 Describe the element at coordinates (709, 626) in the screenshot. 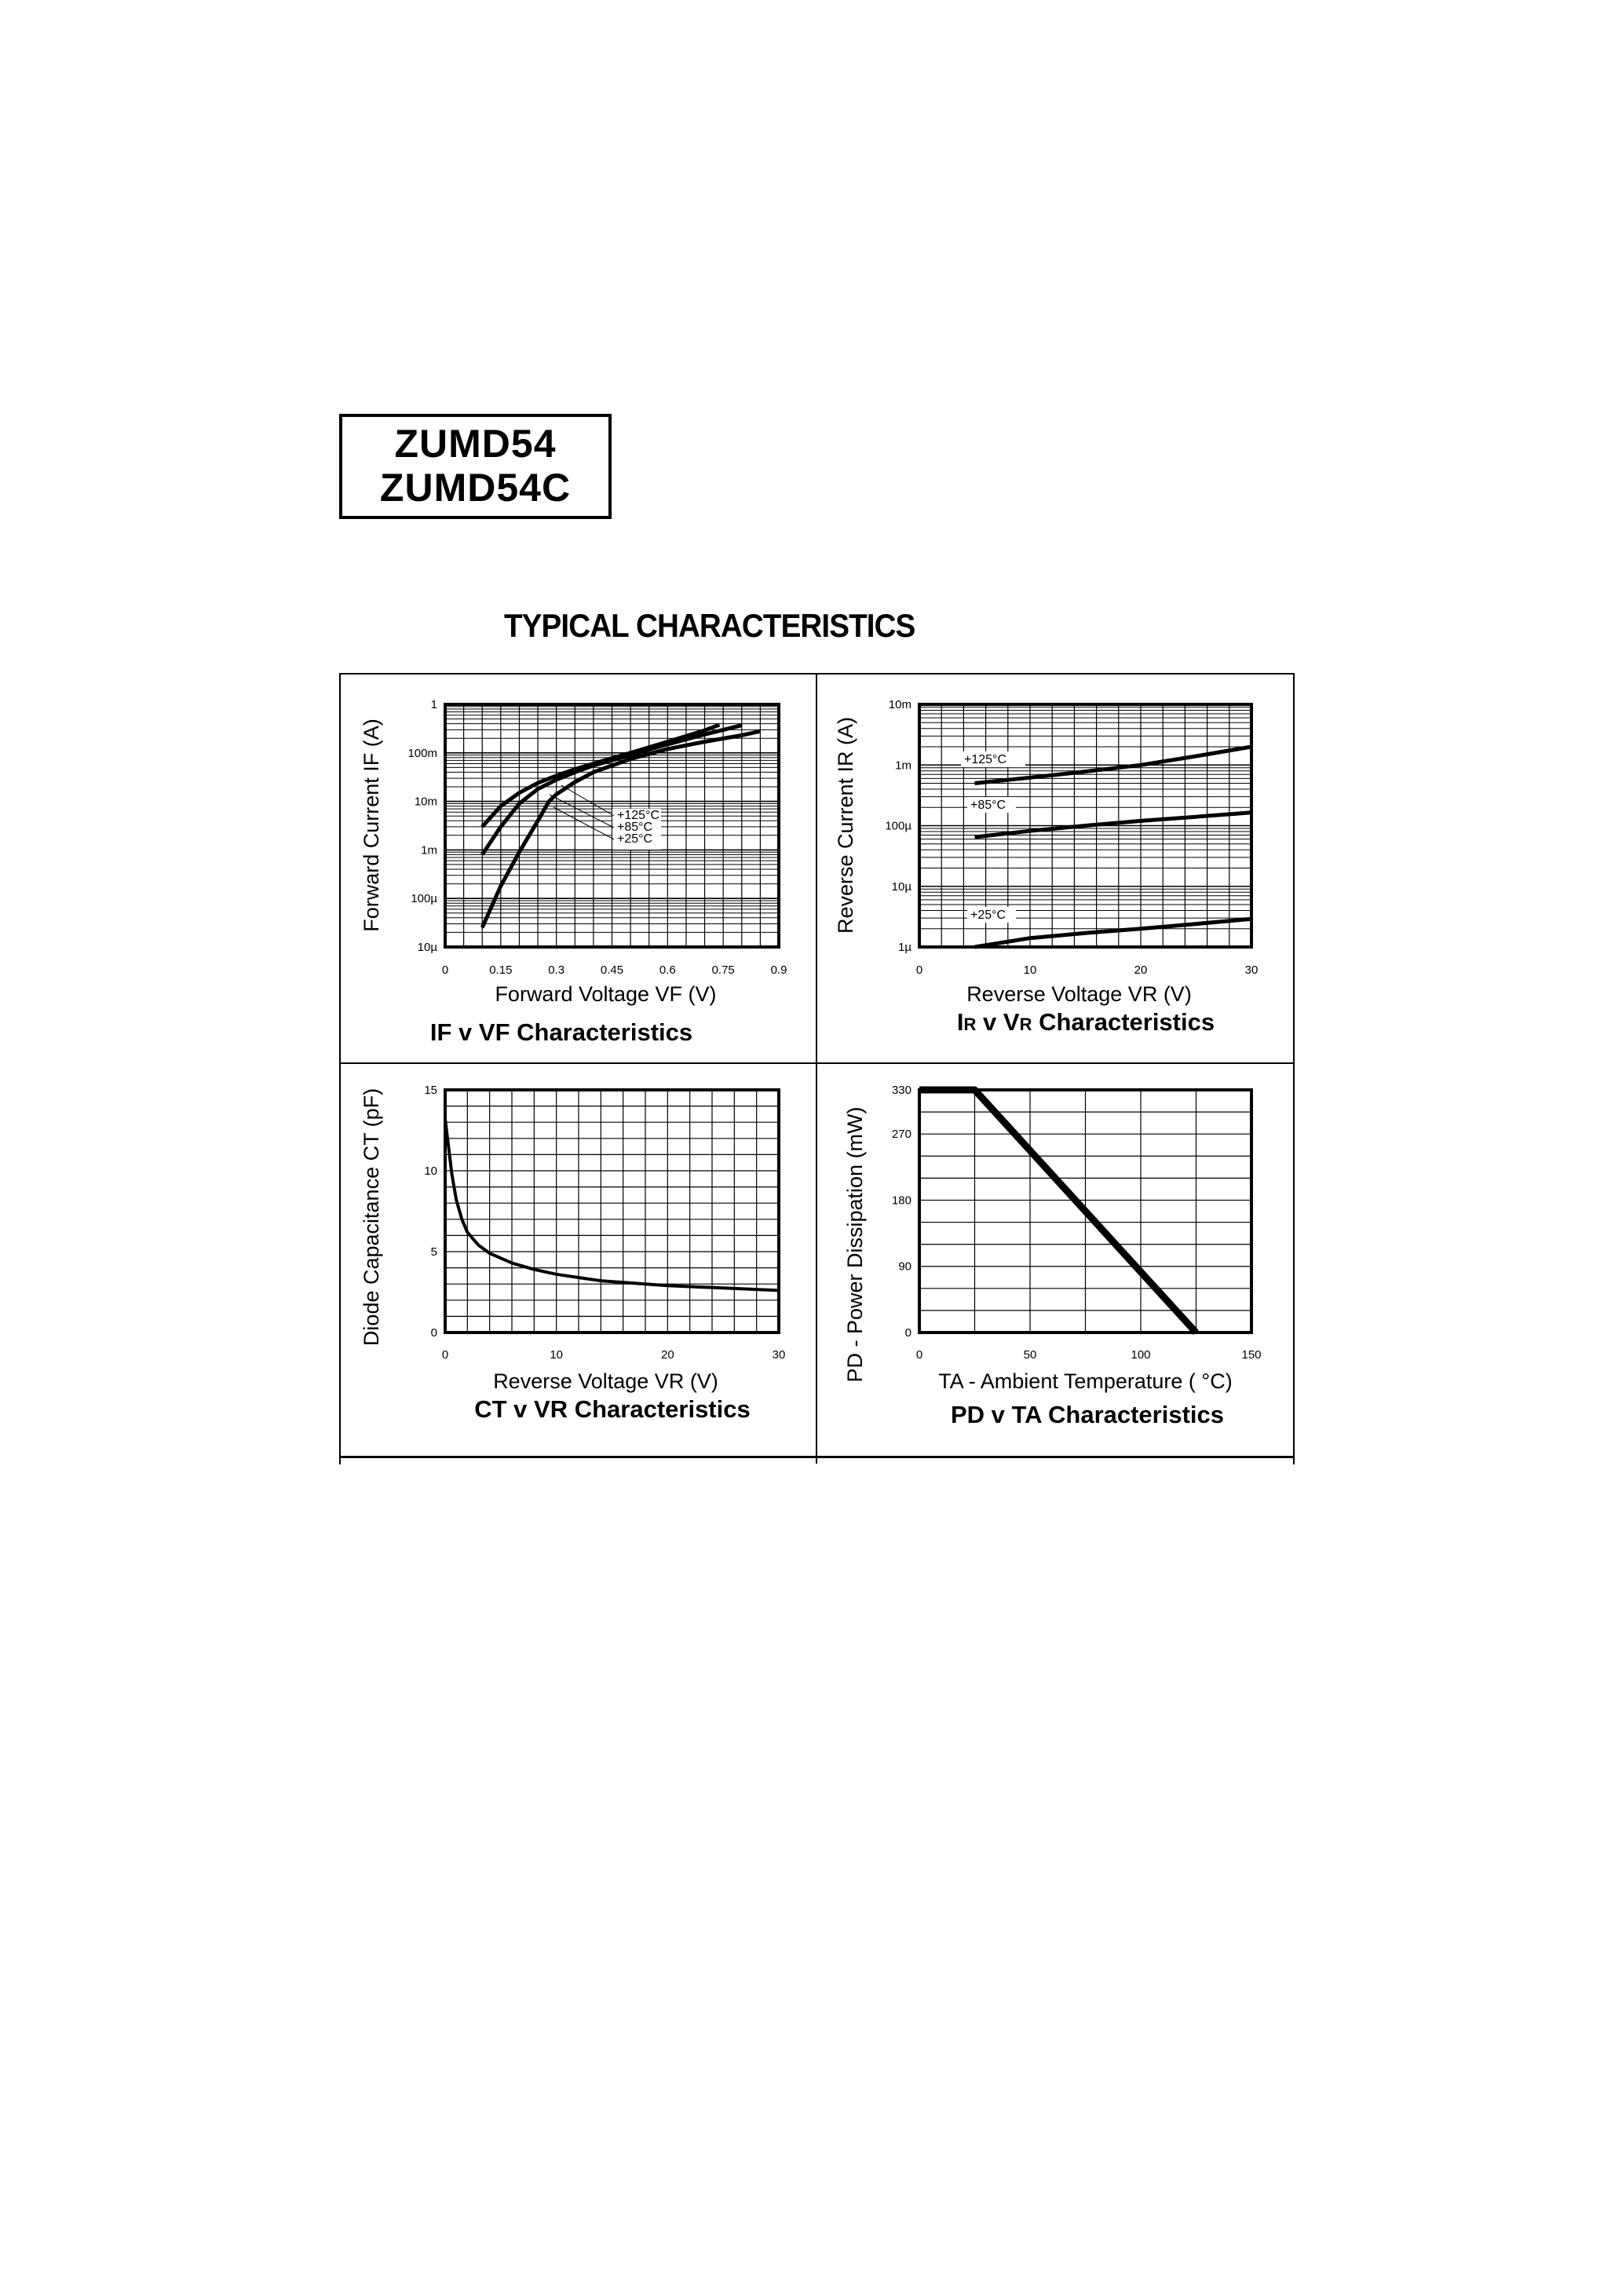

I see `section-title: TYPICAL CHARACTERISTICS` at that location.